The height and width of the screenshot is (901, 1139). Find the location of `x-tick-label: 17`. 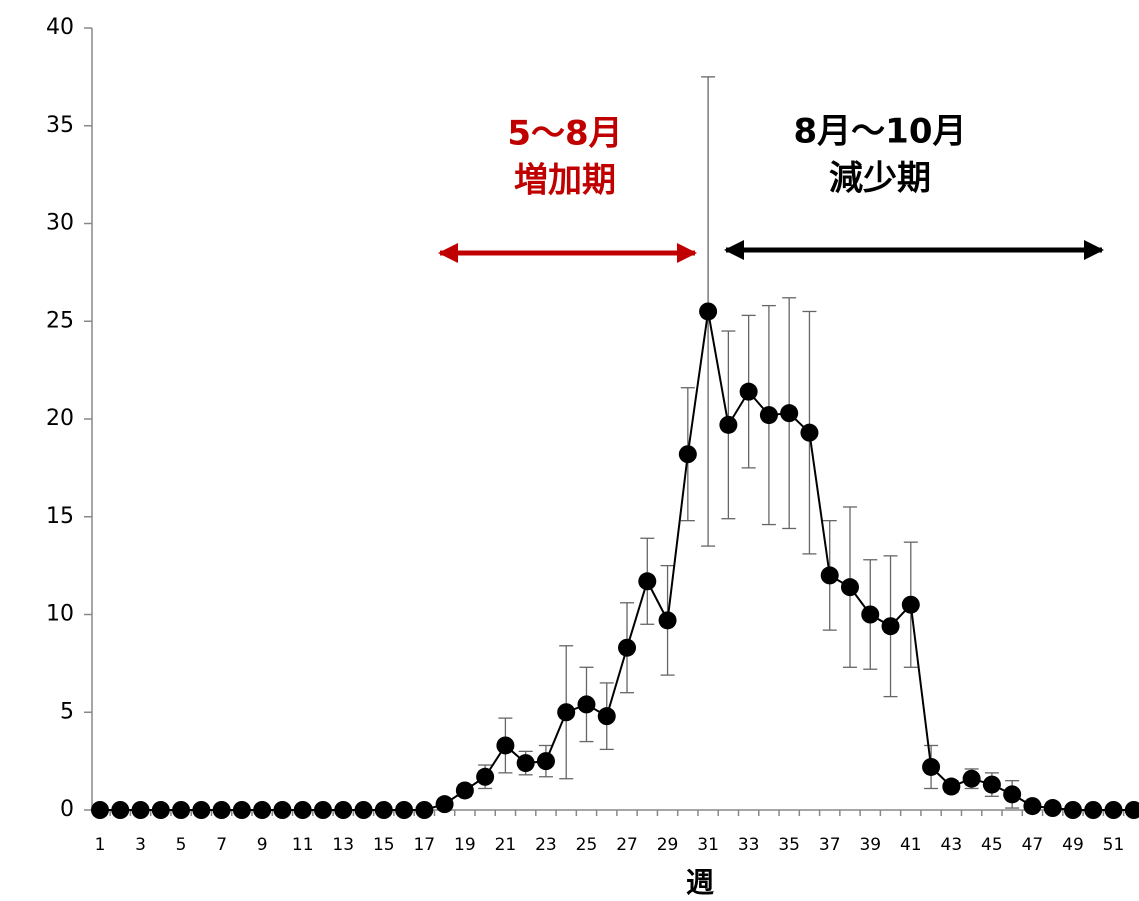

x-tick-label: 17 is located at coordinates (424, 845).